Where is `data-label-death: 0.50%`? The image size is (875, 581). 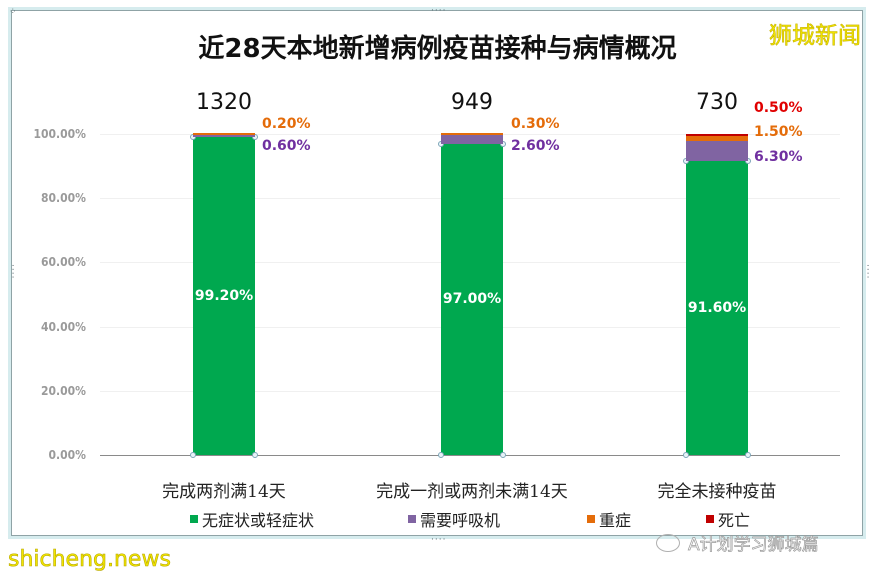
data-label-death: 0.50% is located at coordinates (778, 108).